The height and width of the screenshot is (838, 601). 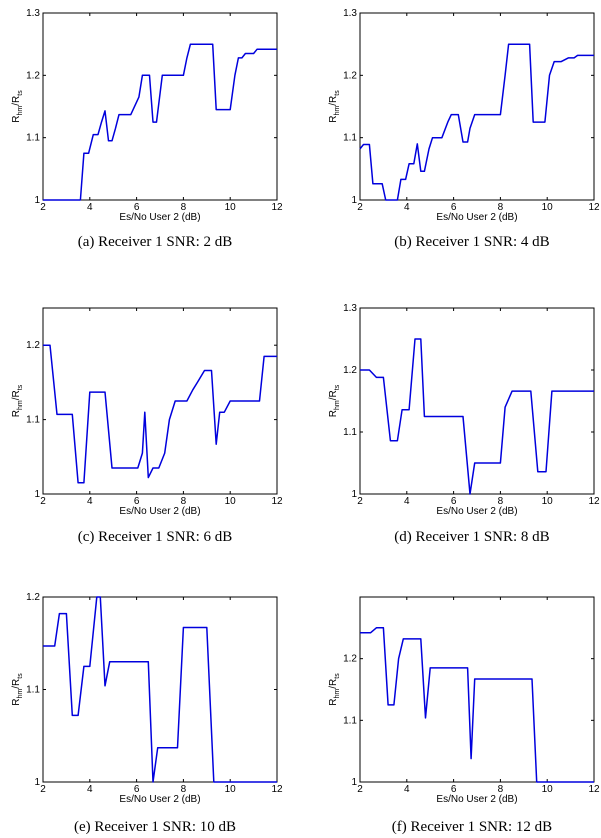 I want to click on panel-a-xtick-label: 10, so click(x=231, y=207).